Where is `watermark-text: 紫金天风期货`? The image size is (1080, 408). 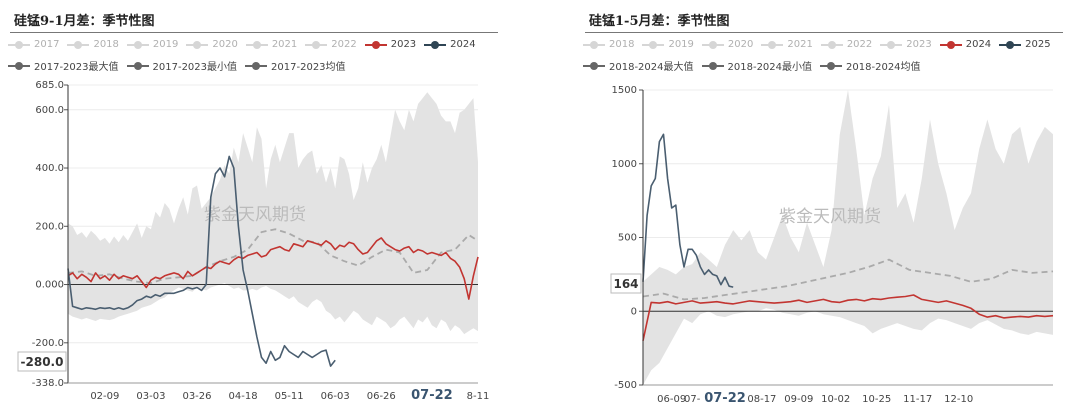 watermark-text: 紫金天风期货 is located at coordinates (255, 215).